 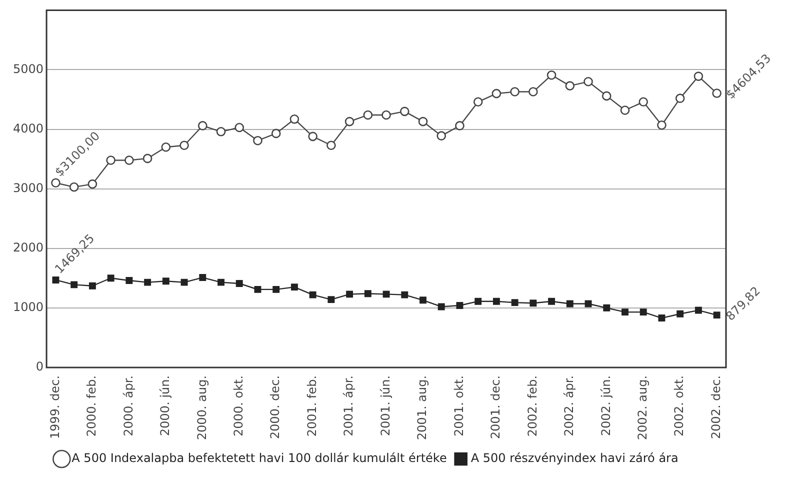 I want to click on y-tick-label: 1000, so click(x=28, y=307).